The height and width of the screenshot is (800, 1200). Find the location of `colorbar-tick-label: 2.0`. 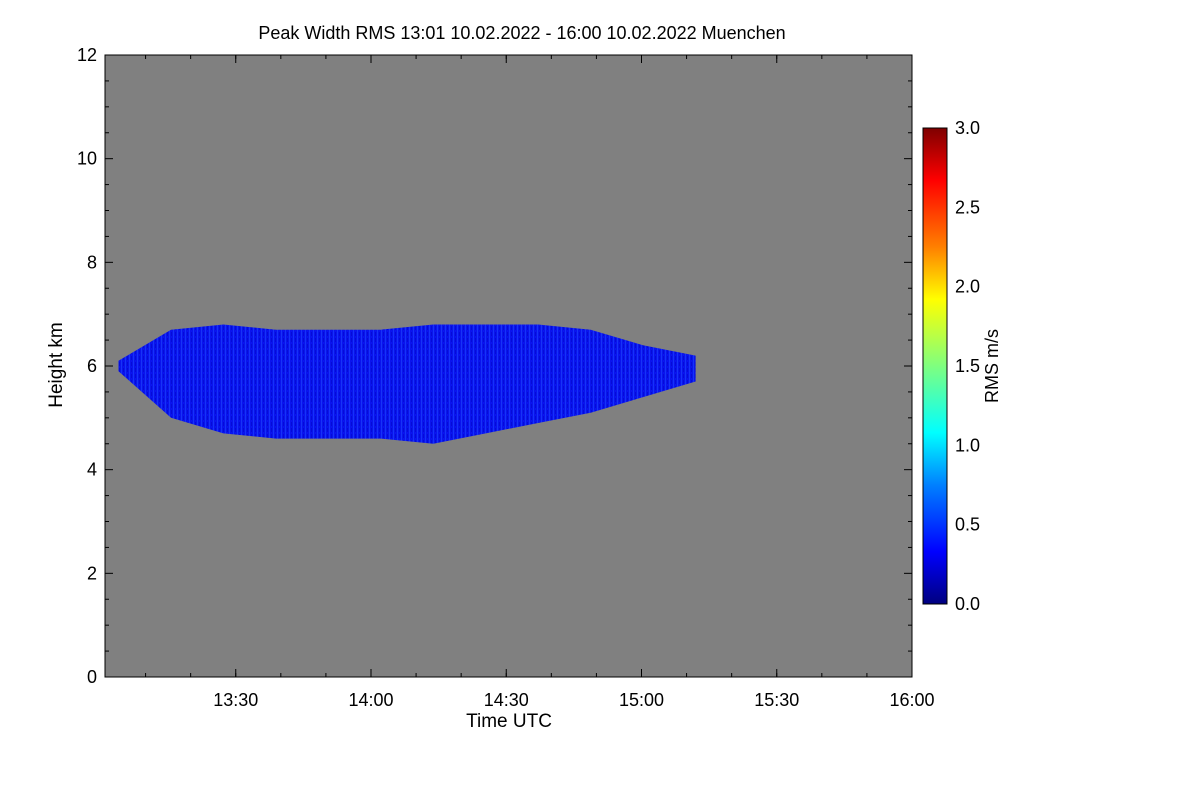

colorbar-tick-label: 2.0 is located at coordinates (967, 287).